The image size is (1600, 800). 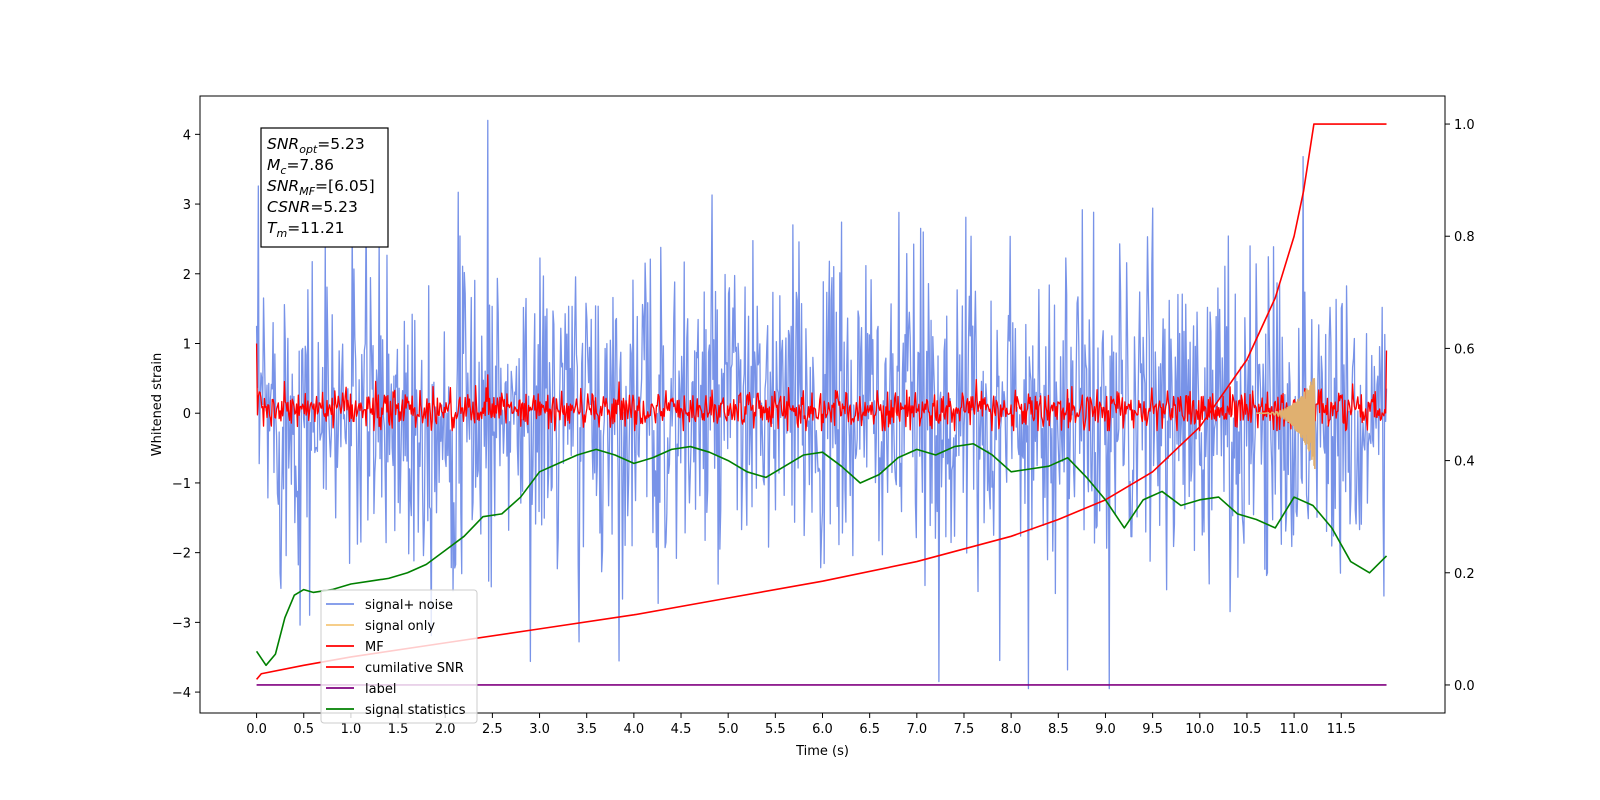 I want to click on y-left-tick-label: 0, so click(x=187, y=414).